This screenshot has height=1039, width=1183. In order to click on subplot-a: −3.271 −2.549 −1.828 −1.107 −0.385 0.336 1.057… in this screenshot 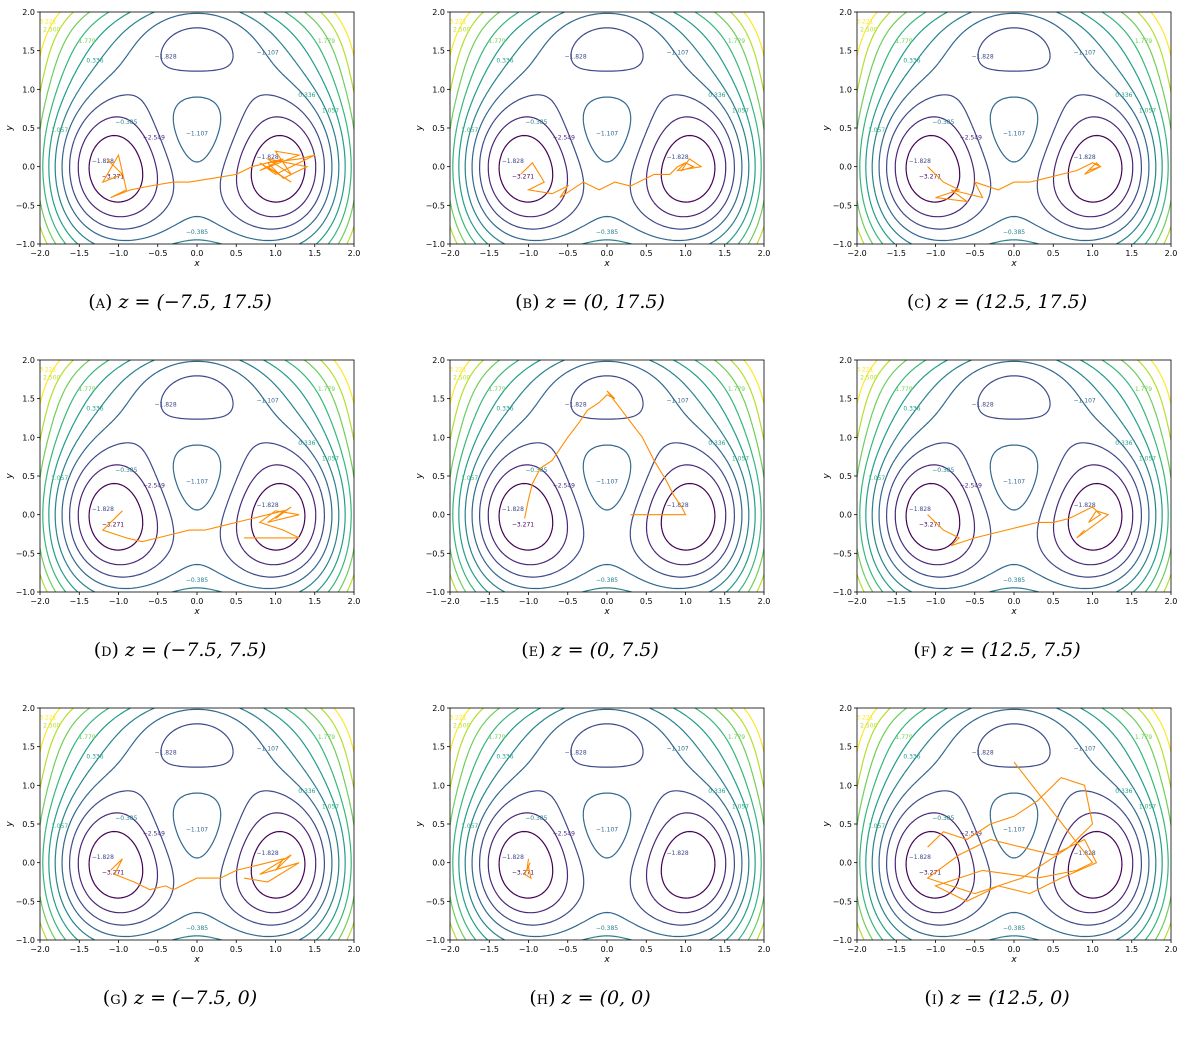, I will do `click(190, 175)`.